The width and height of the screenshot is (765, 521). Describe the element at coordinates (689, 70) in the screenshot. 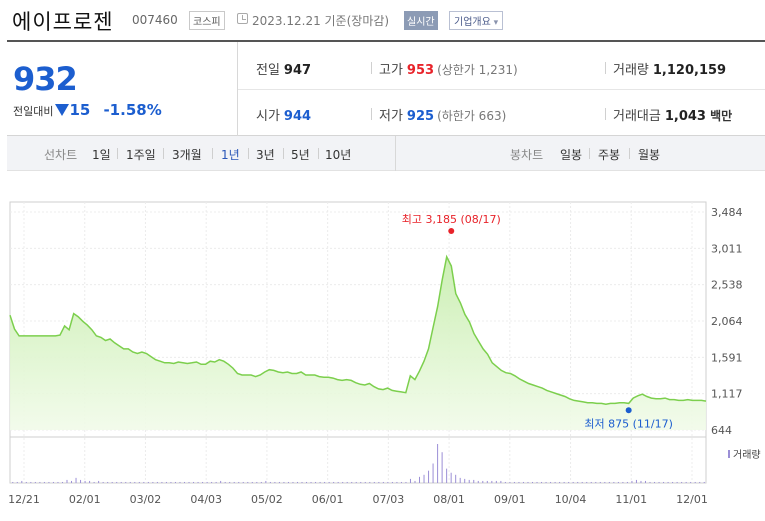

I see `volume-value: 1,120,159` at that location.